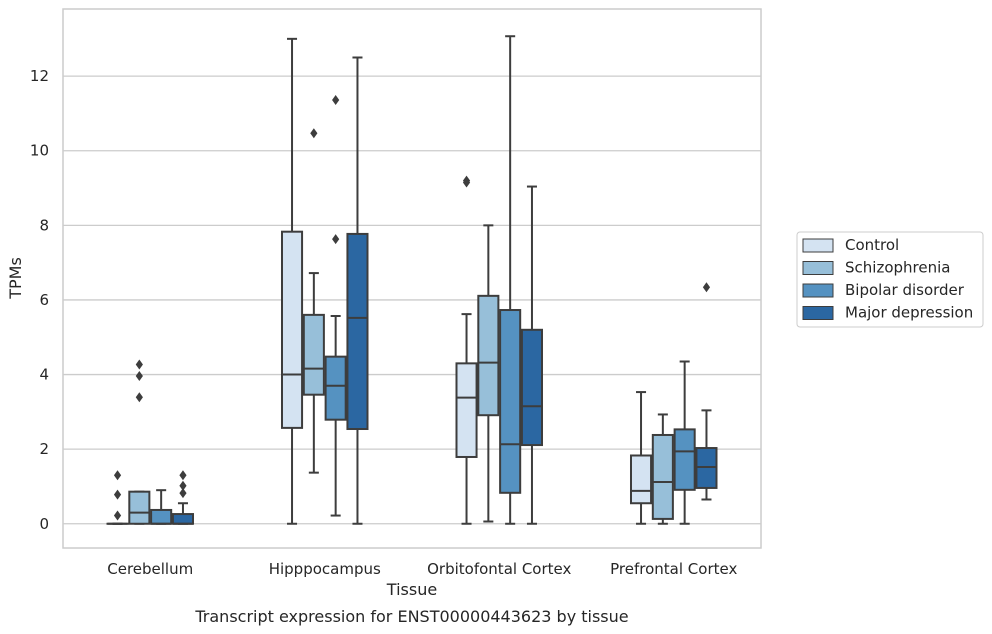 Image resolution: width=992 pixels, height=634 pixels. I want to click on y-tick-label: 10, so click(39, 151).